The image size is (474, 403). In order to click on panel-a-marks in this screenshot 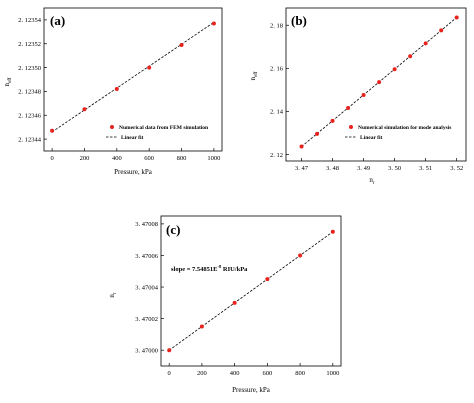, I will do `click(133, 77)`.